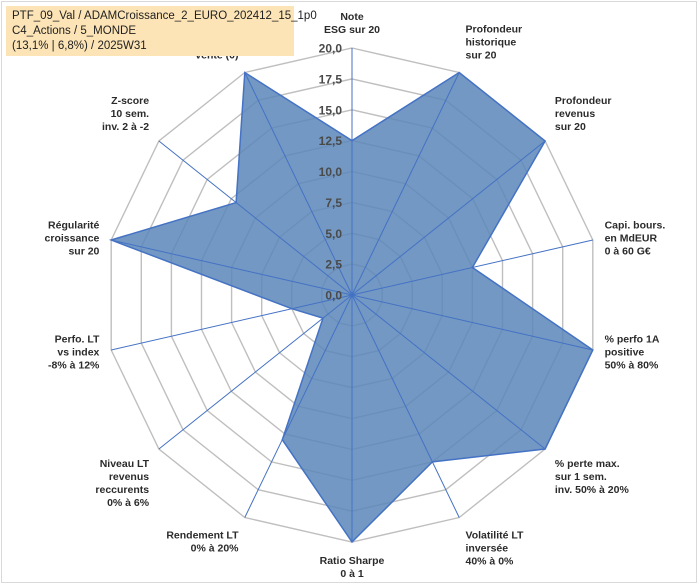 Image resolution: width=700 pixels, height=586 pixels. What do you see at coordinates (331, 110) in the screenshot?
I see `tick-label: 15,0` at bounding box center [331, 110].